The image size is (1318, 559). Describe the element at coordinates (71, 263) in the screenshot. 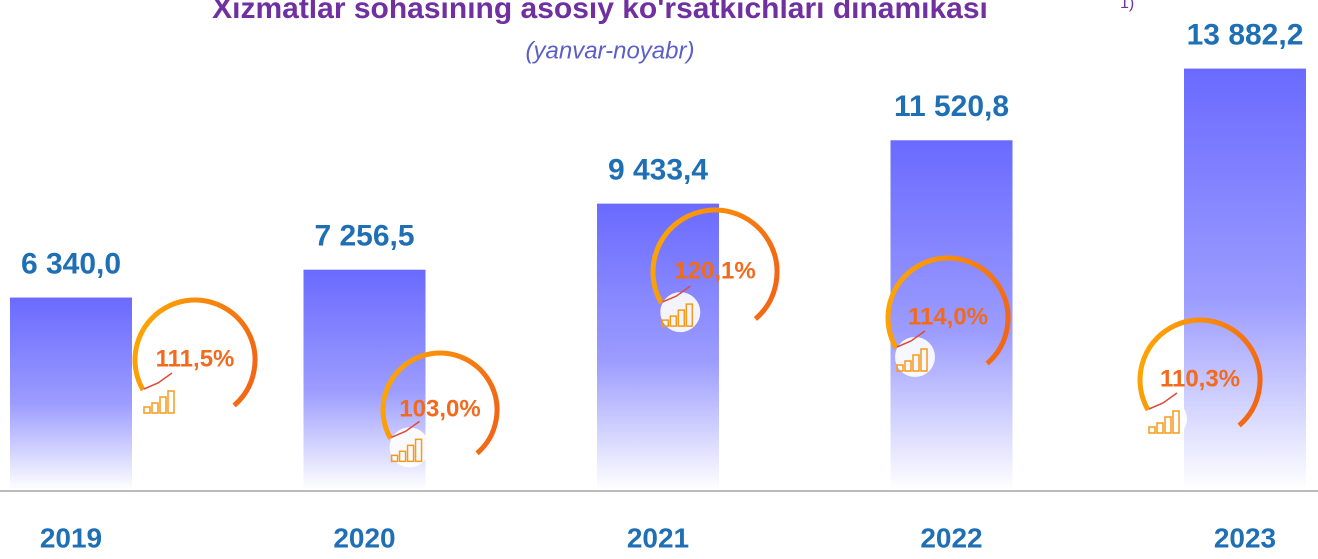

I see `value-label: 6 340,0` at that location.